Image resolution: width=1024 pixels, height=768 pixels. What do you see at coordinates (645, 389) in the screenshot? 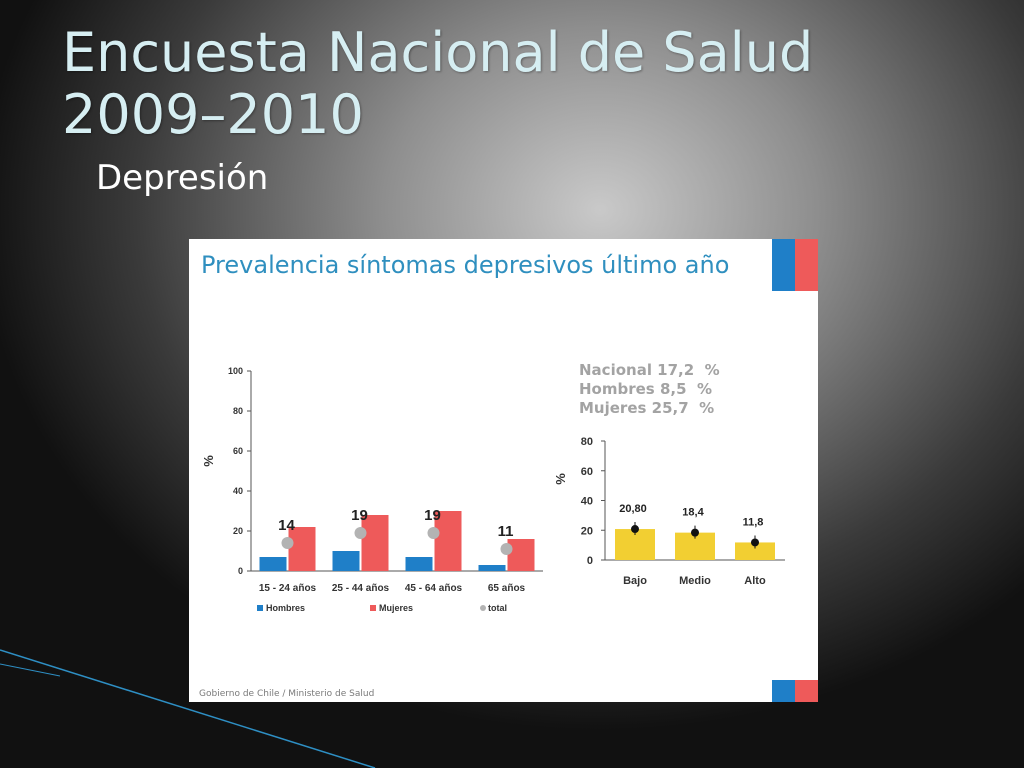
I see `stat-hombres: Hombres 8,5 %` at bounding box center [645, 389].